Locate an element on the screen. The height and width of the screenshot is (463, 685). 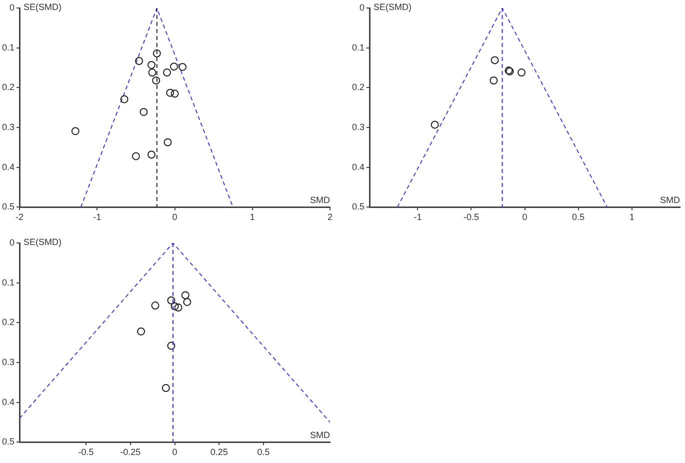
x-tick-label: -2 is located at coordinates (20, 217).